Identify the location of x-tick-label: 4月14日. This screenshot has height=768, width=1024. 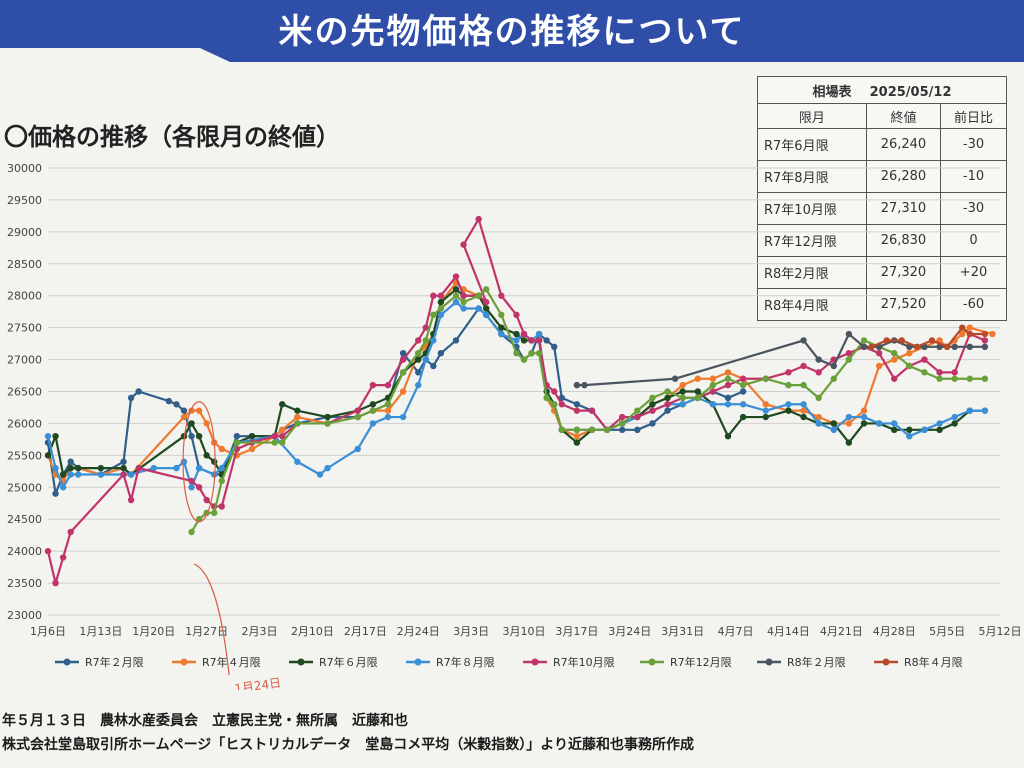
(788, 631).